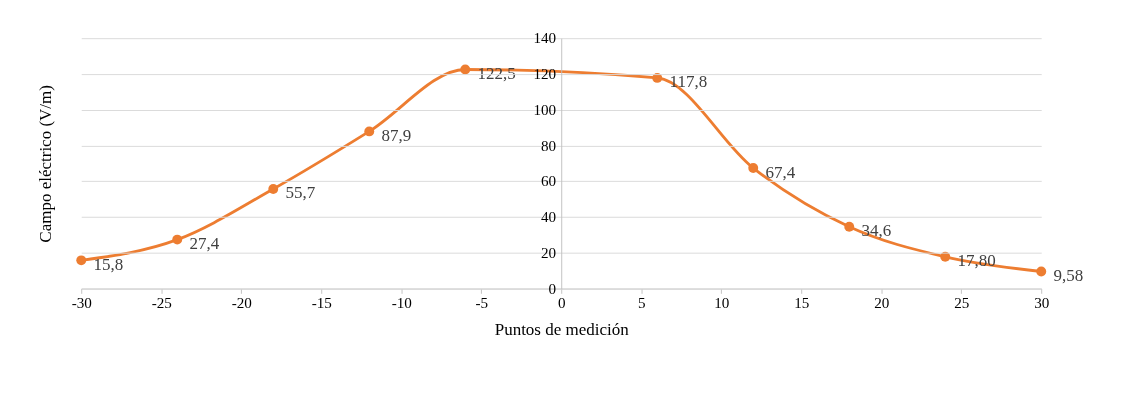  I want to click on x-tick-label: -30, so click(81, 302).